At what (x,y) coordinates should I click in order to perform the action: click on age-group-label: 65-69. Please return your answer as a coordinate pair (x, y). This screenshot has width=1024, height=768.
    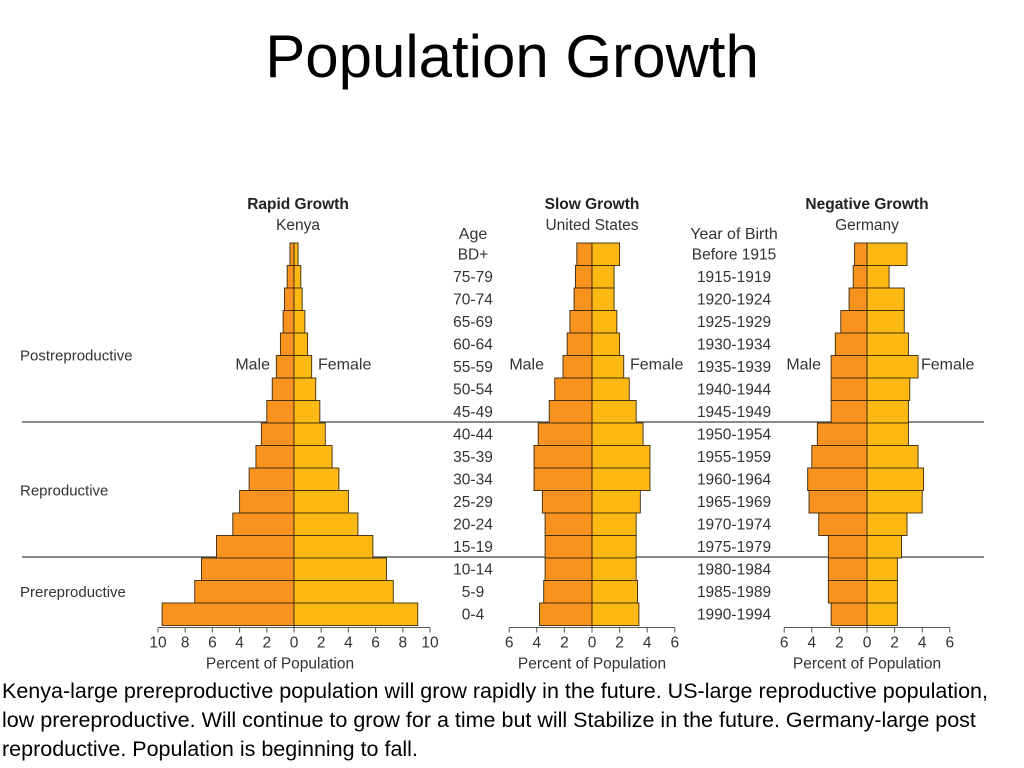
    Looking at the image, I should click on (473, 322).